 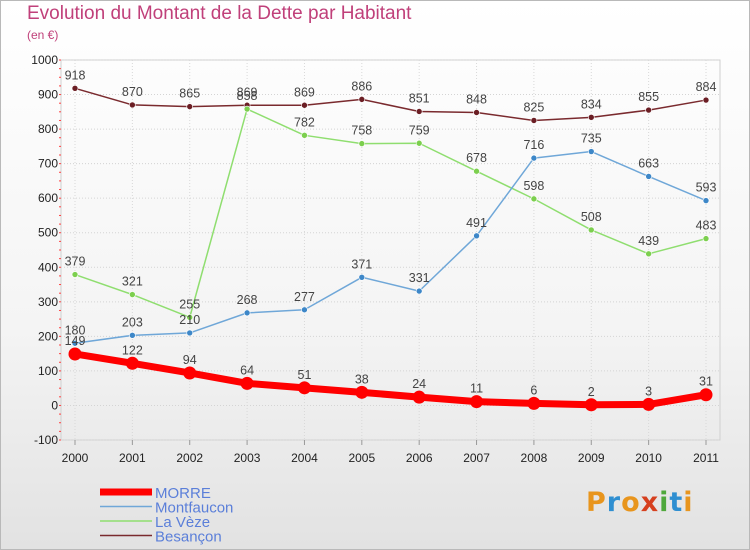 I want to click on y-tick-label: 700, so click(x=48, y=164).